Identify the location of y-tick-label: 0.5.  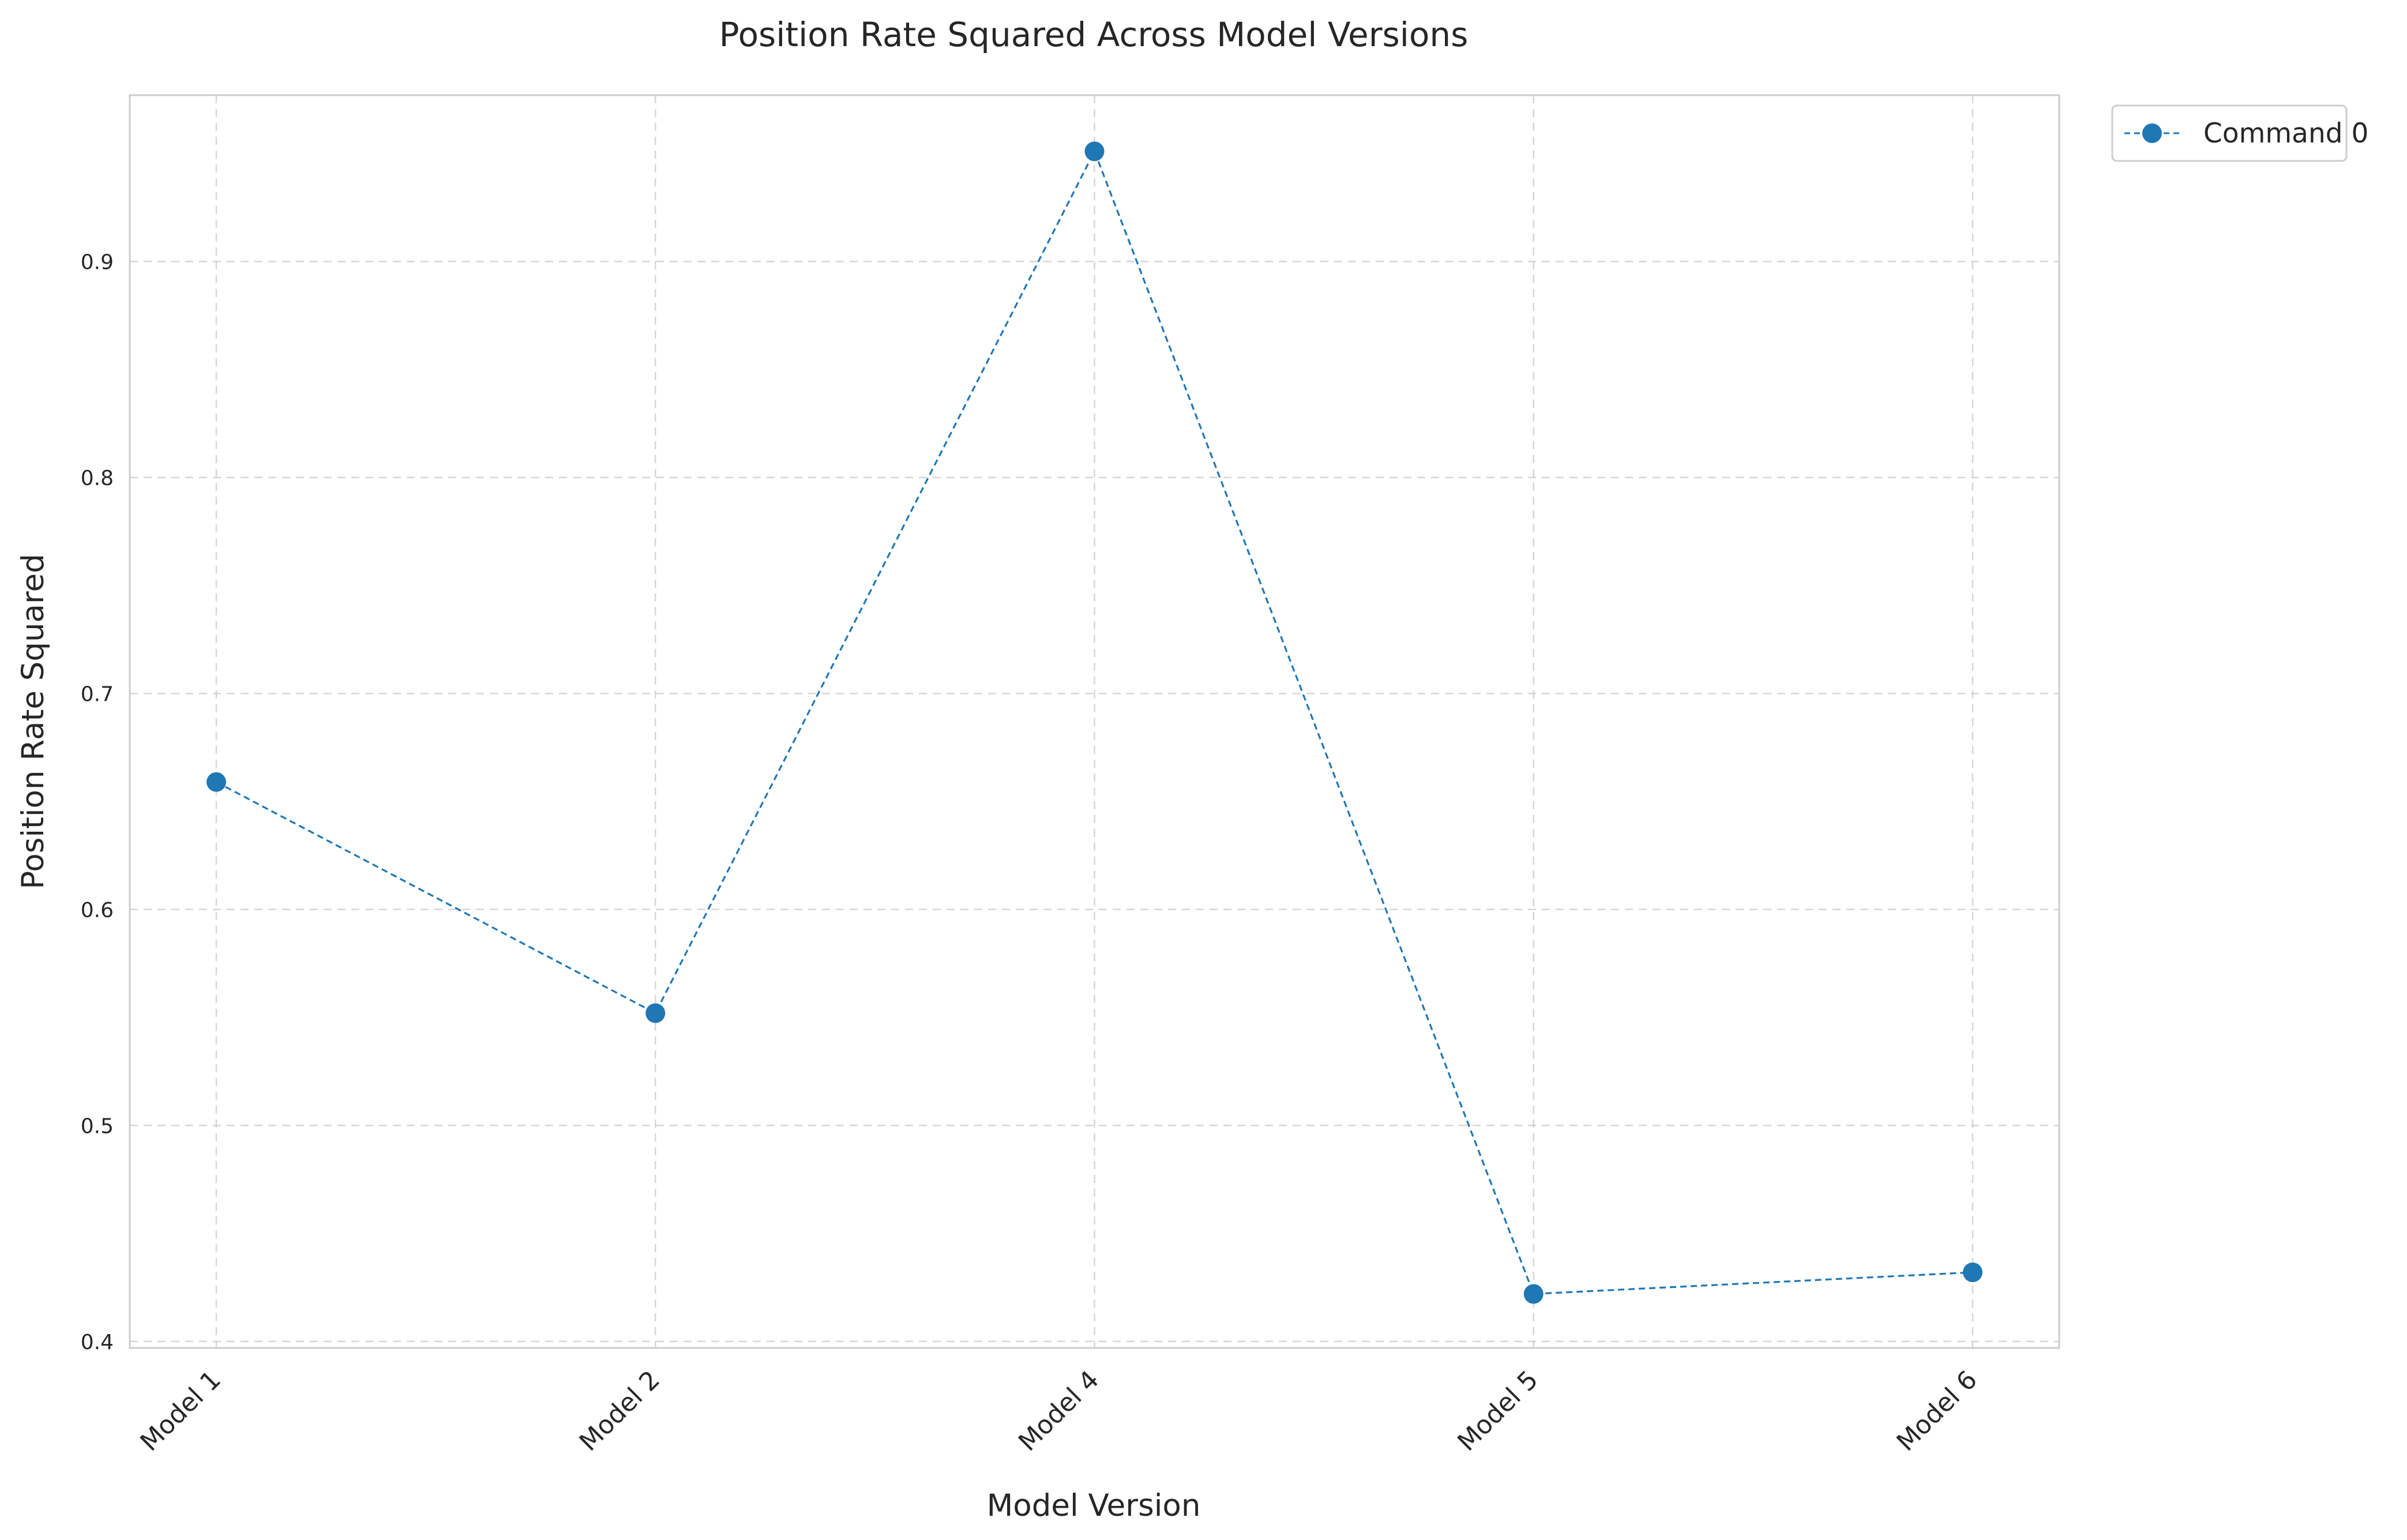
(98, 1126).